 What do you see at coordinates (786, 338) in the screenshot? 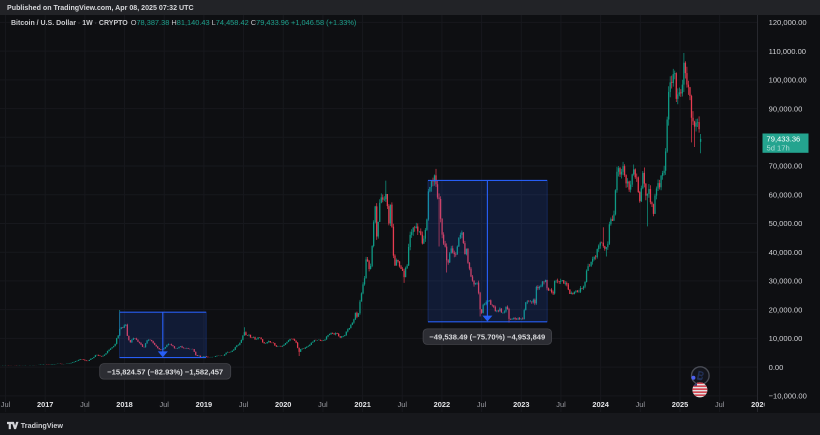
I see `svg-text: 10,000.00` at bounding box center [786, 338].